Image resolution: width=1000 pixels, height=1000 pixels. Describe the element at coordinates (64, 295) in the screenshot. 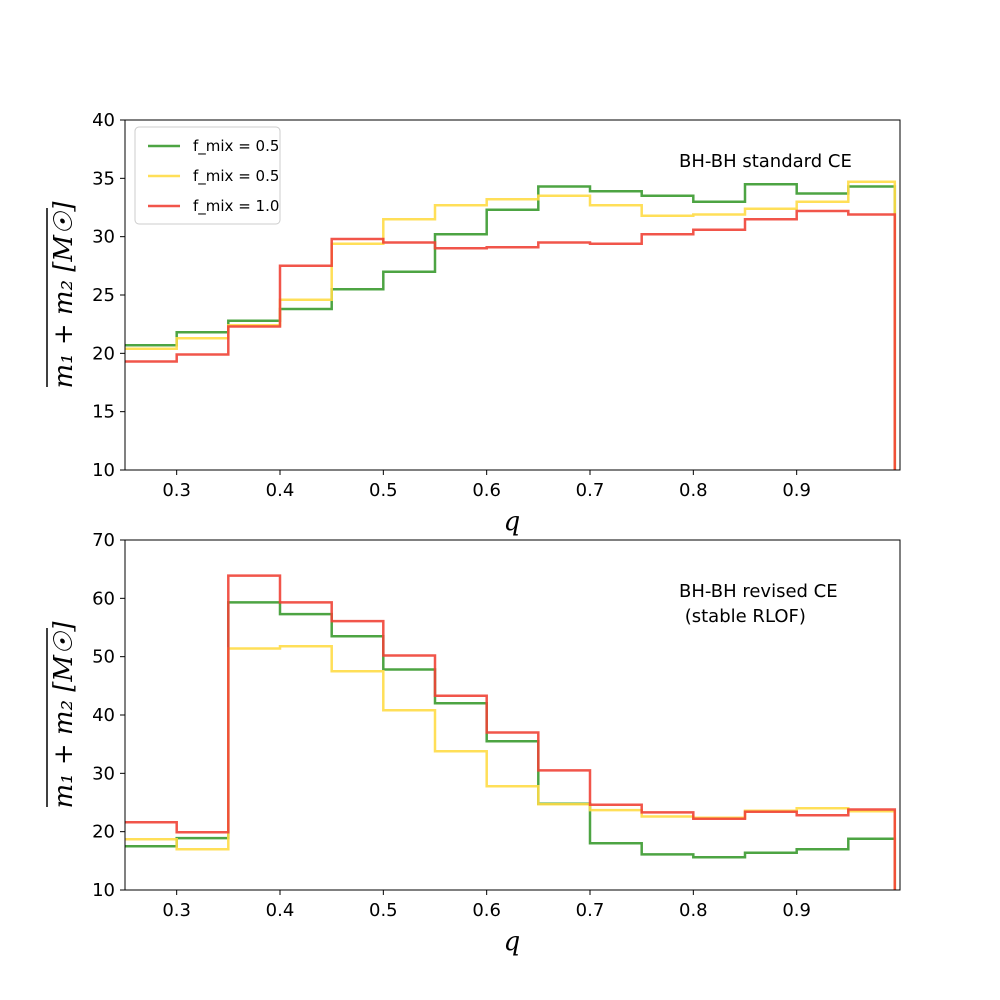

I see `top-ylabel: m₁ + m₂ [M☉]` at that location.